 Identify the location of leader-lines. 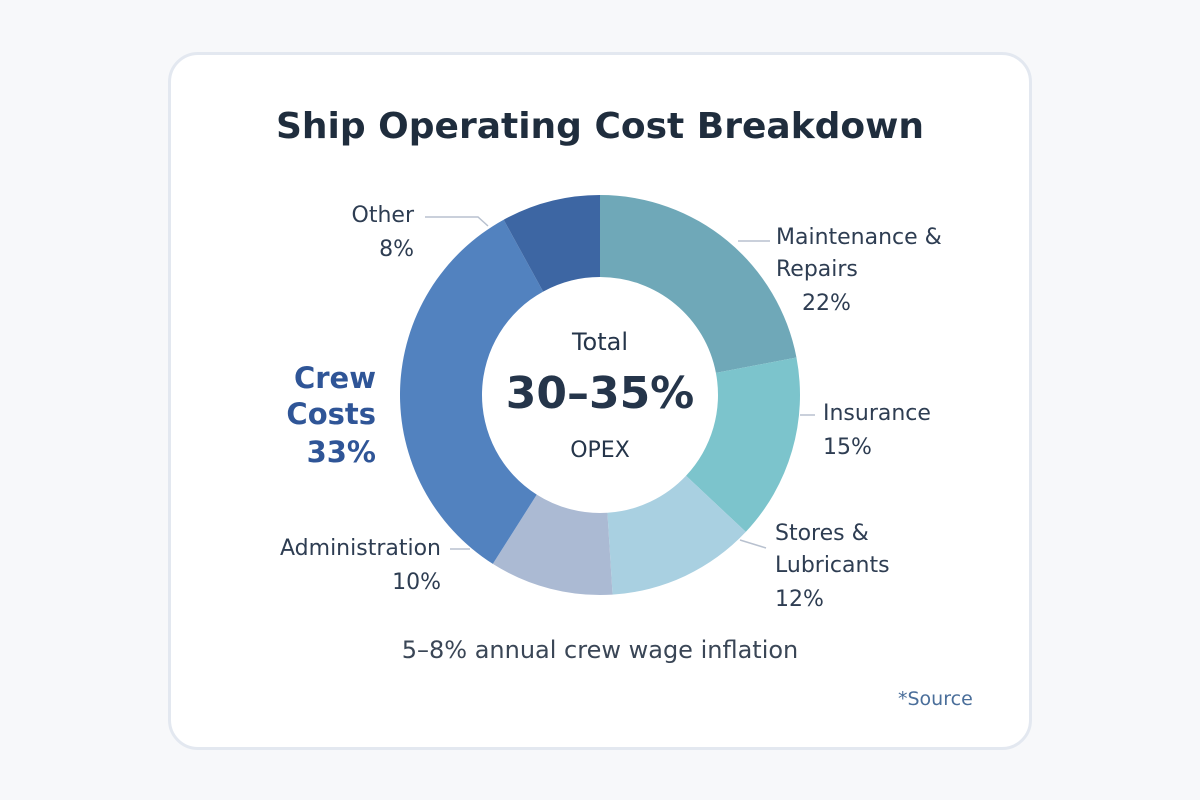
(620, 383).